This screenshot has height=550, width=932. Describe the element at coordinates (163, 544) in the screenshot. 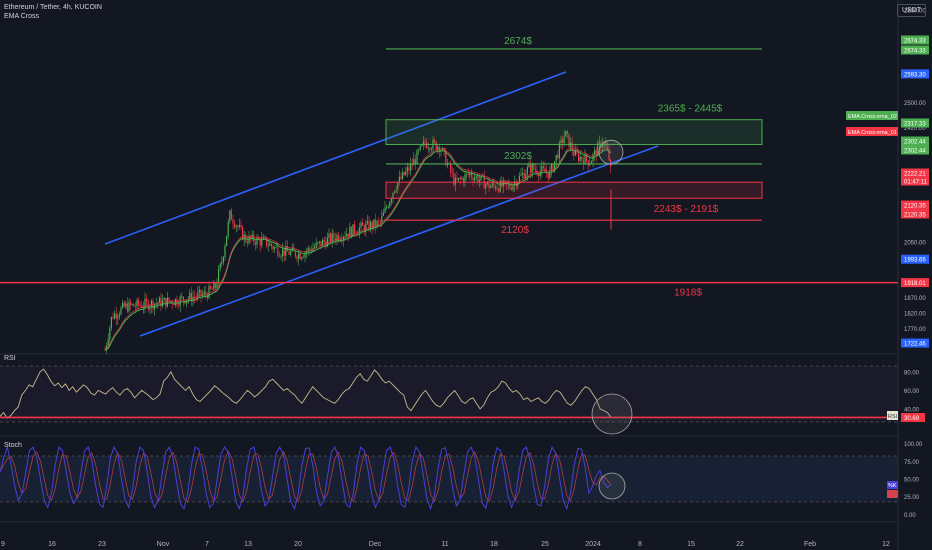

I see `time-tick: Nov` at that location.